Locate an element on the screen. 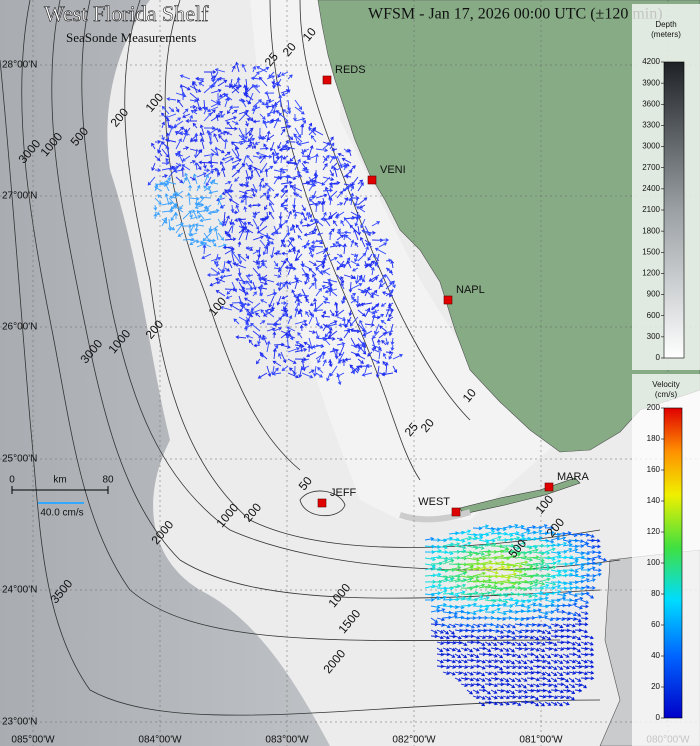 This screenshot has width=700, height=746. longitude-label: 083°00'W is located at coordinates (287, 740).